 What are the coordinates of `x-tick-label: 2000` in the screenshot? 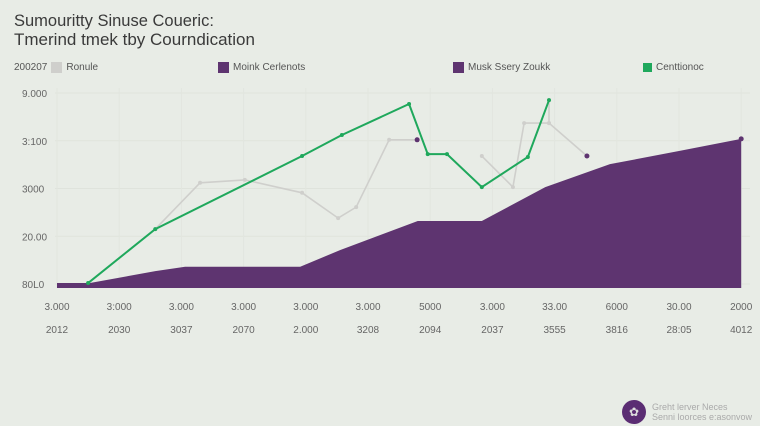 It's located at (741, 307).